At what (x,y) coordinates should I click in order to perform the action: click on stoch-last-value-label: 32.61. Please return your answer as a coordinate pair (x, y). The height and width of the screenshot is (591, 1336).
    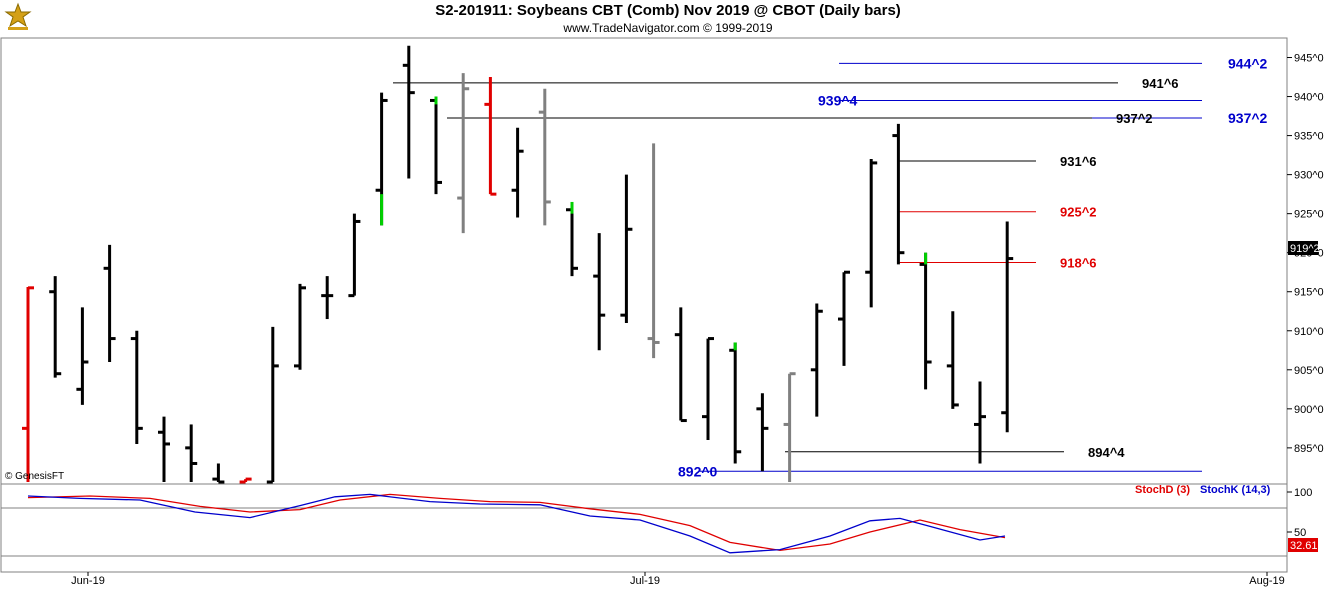
    Looking at the image, I should click on (1304, 546).